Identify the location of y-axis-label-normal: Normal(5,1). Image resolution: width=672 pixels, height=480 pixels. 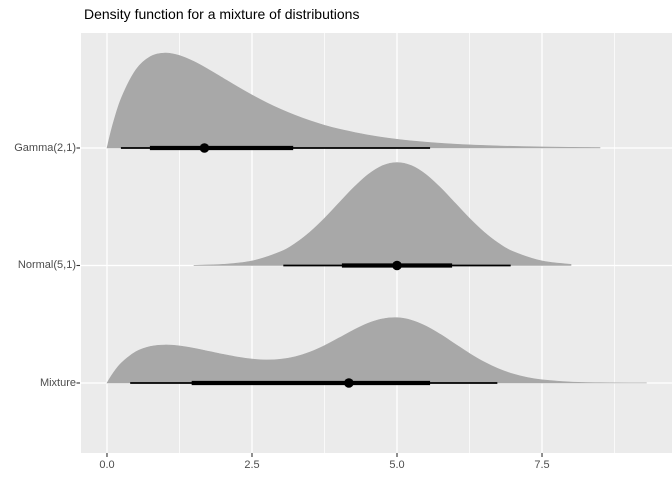
(46, 265).